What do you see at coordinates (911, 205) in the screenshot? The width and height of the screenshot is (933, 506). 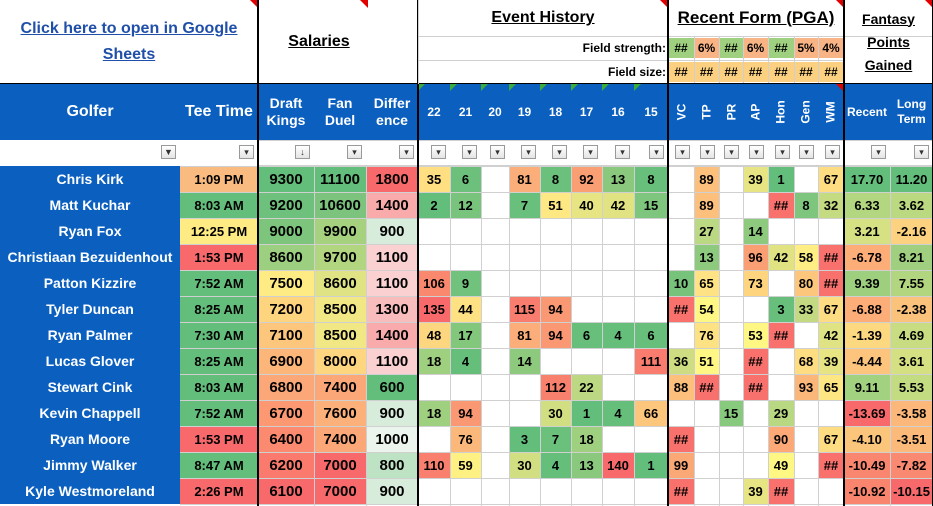 I see `long-term-points-cell: 3.62` at bounding box center [911, 205].